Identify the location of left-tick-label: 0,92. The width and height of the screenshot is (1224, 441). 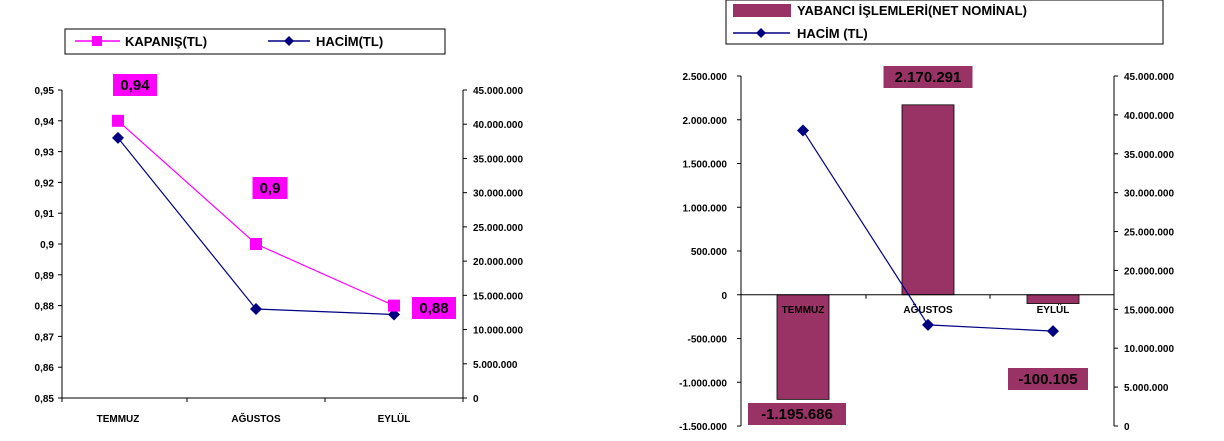
(45, 183).